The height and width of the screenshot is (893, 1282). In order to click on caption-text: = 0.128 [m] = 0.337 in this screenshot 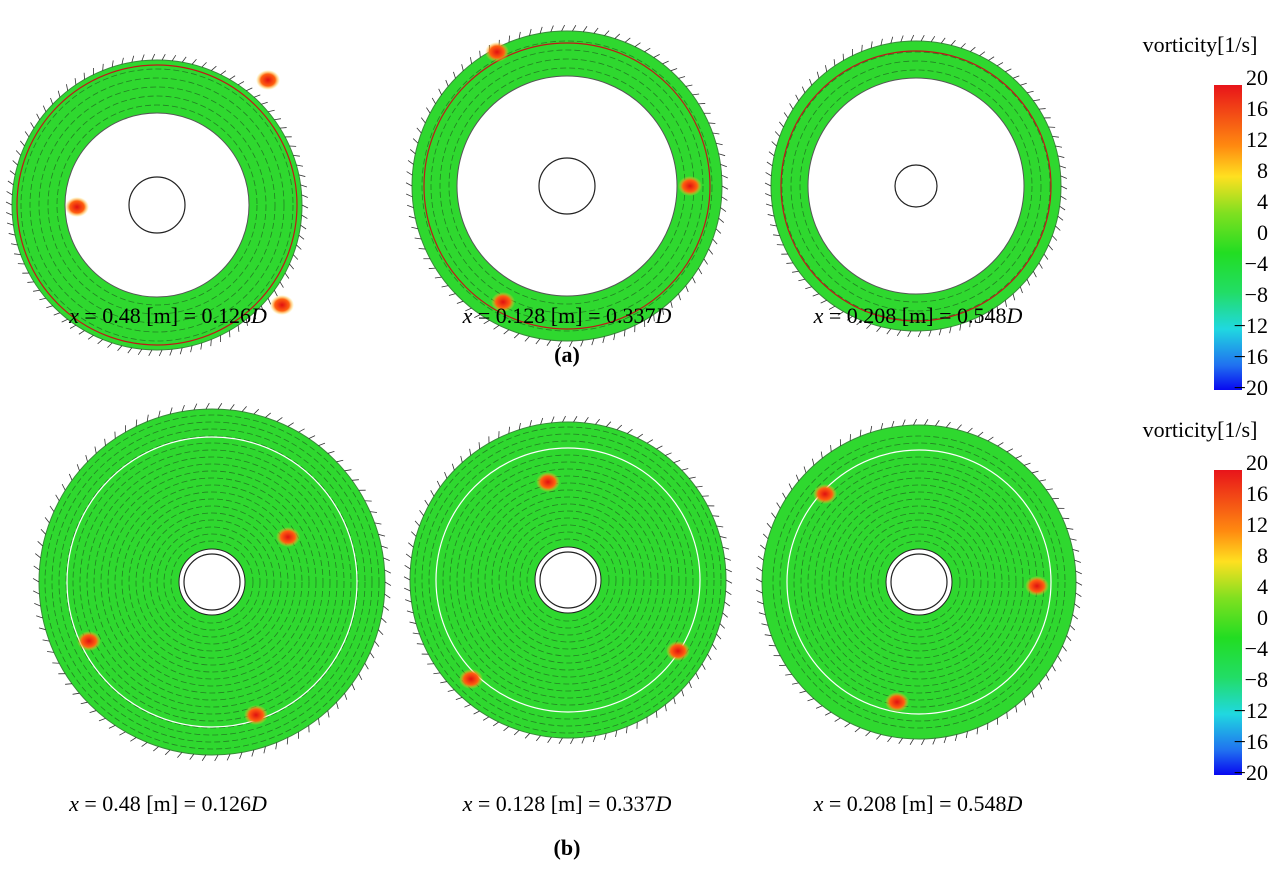, I will do `click(563, 803)`.